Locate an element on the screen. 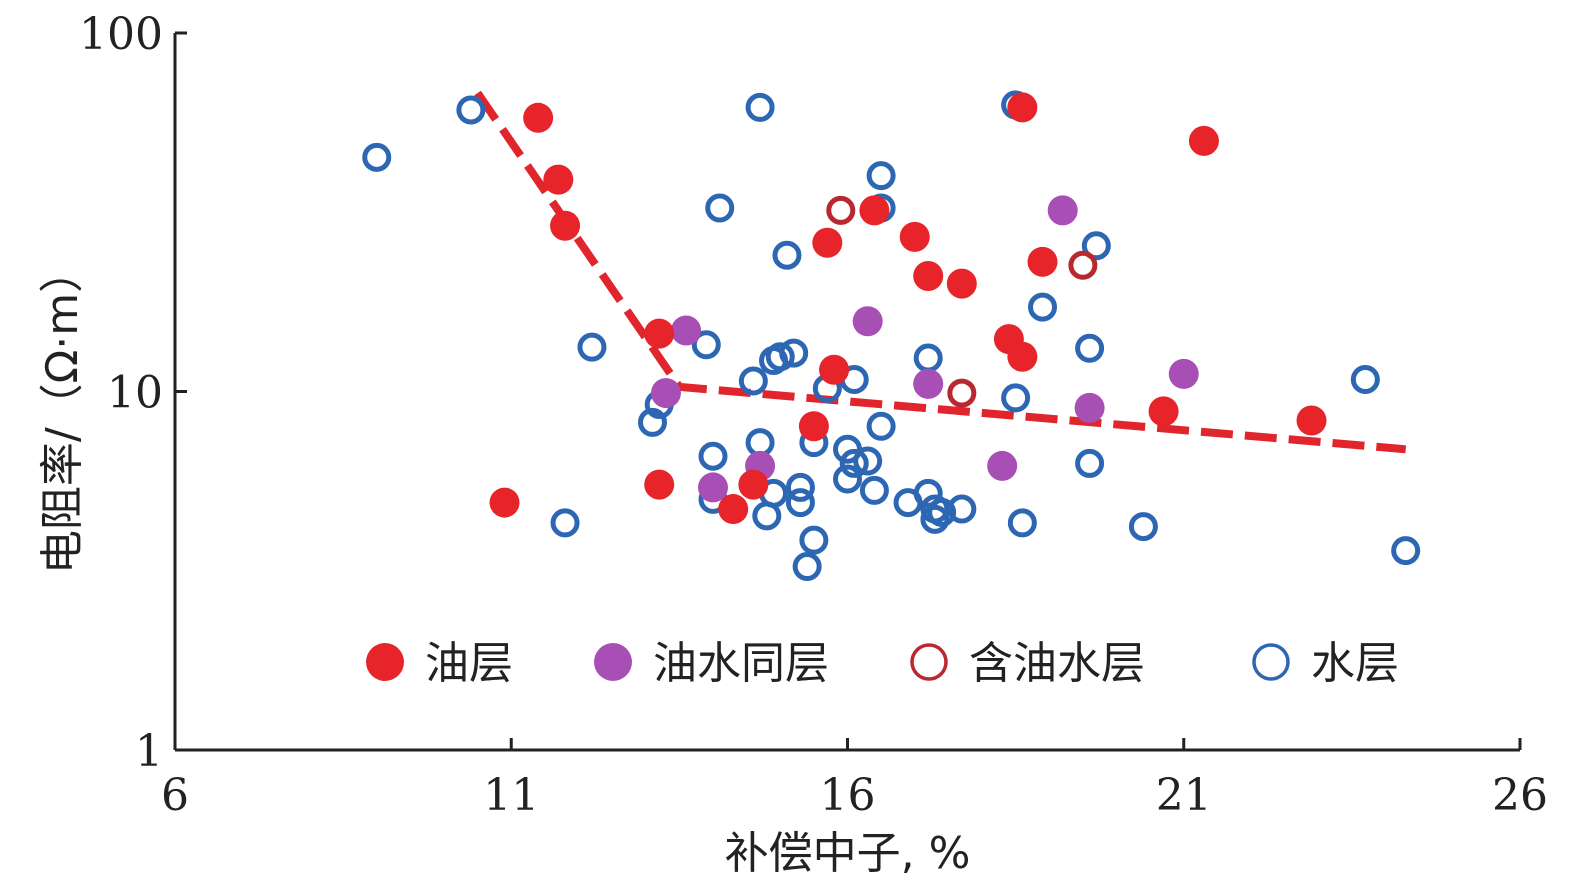  legend-item: 水层 is located at coordinates (1325, 663).